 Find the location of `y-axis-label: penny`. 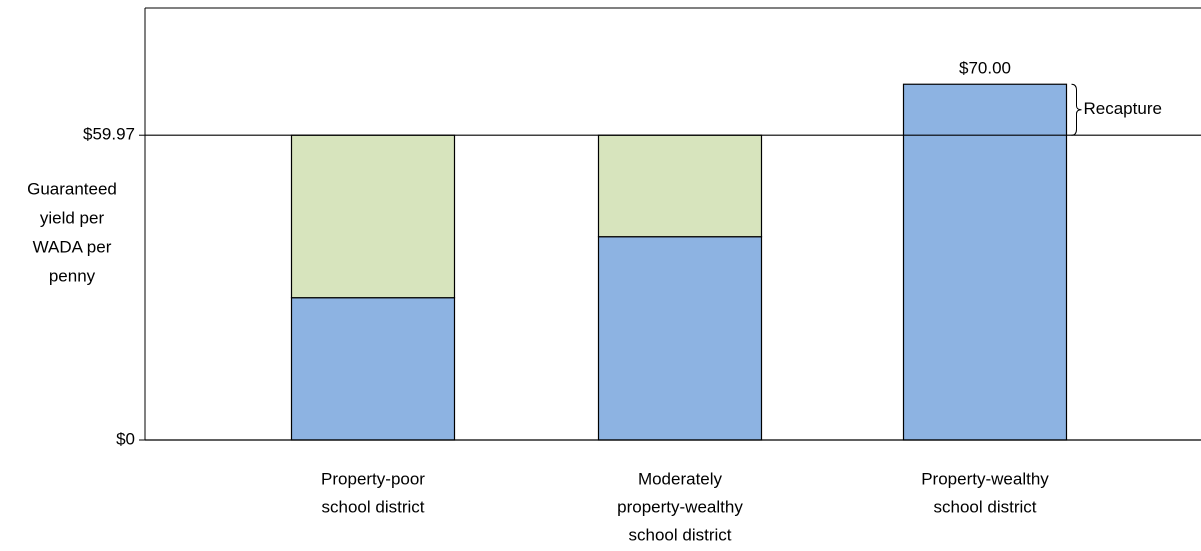

y-axis-label: penny is located at coordinates (72, 275).